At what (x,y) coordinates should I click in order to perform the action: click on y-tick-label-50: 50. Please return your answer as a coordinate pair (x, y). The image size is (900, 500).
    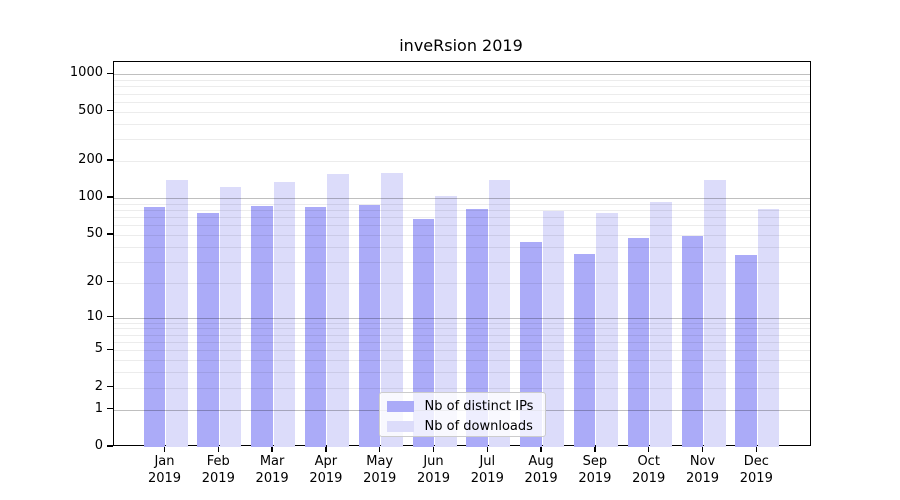
    Looking at the image, I should click on (94, 233).